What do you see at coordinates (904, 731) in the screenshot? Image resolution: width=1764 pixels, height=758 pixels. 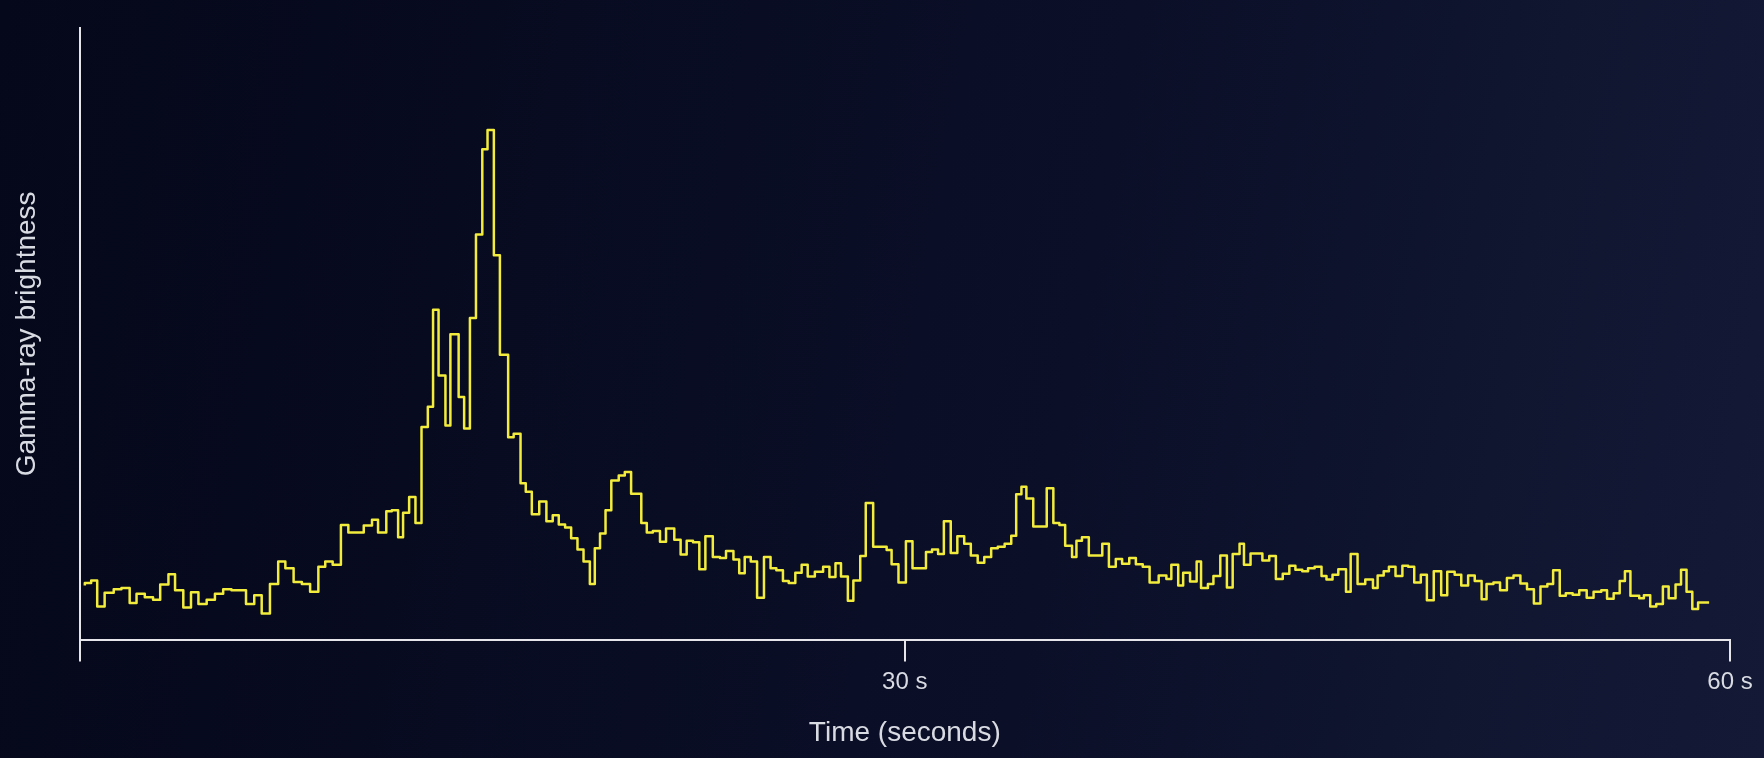 I see `x-axis-title: Time (seconds)` at bounding box center [904, 731].